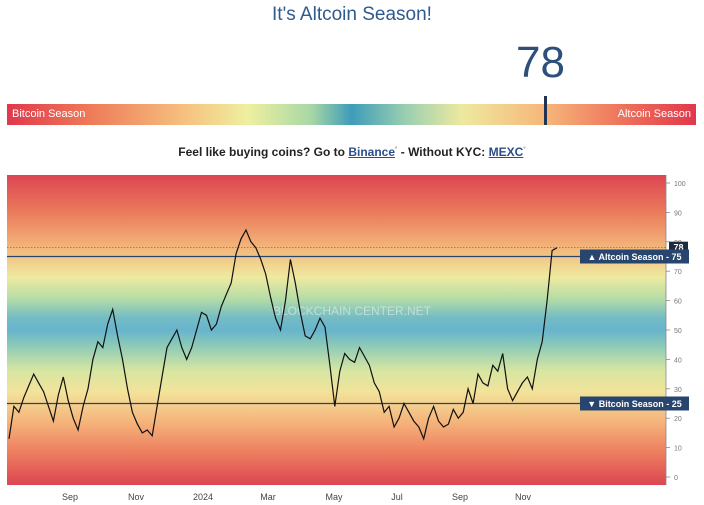  What do you see at coordinates (676, 478) in the screenshot?
I see `y-tick-label: 0` at bounding box center [676, 478].